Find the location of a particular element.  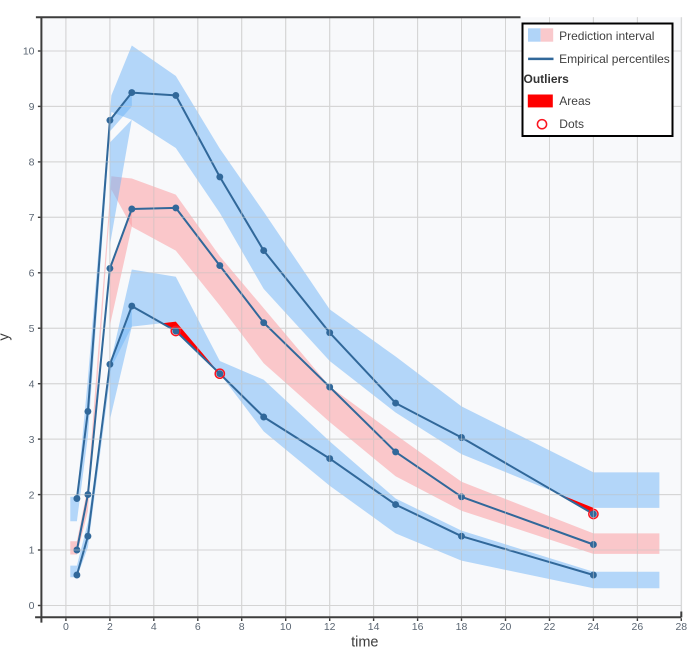

svg-text: 3 is located at coordinates (32, 440).